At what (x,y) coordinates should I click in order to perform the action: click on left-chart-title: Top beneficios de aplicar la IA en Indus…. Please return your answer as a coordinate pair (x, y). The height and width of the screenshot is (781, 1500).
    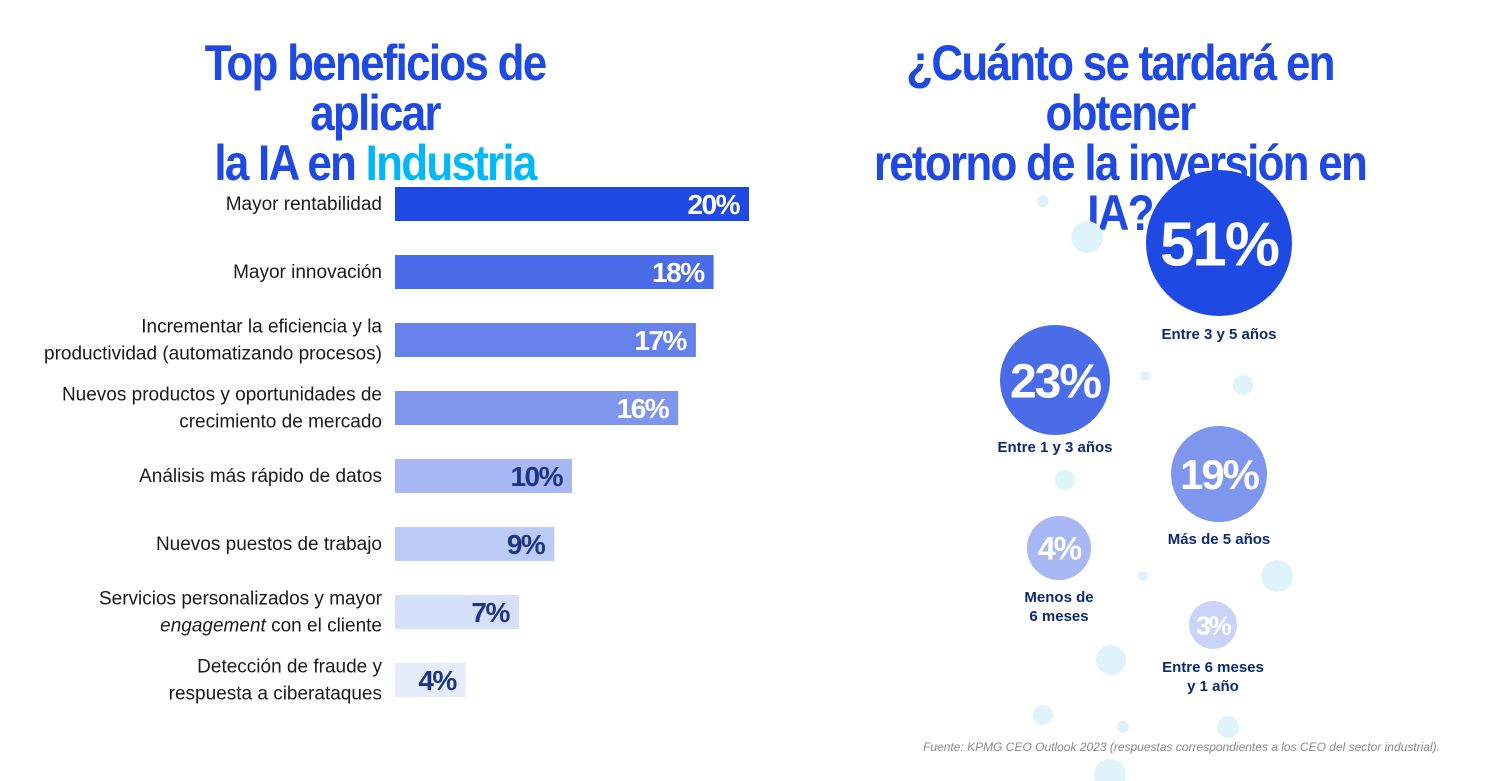
    Looking at the image, I should click on (375, 113).